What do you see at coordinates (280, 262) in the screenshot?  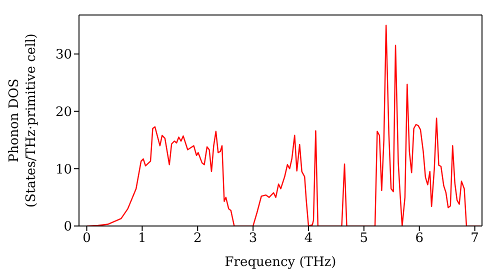 I see `x-axis-title: Frequency (THz)` at bounding box center [280, 262].